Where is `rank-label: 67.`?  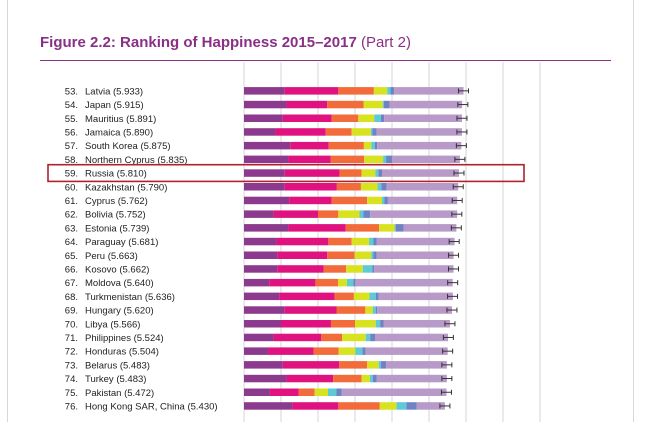
rank-label: 67. is located at coordinates (71, 283).